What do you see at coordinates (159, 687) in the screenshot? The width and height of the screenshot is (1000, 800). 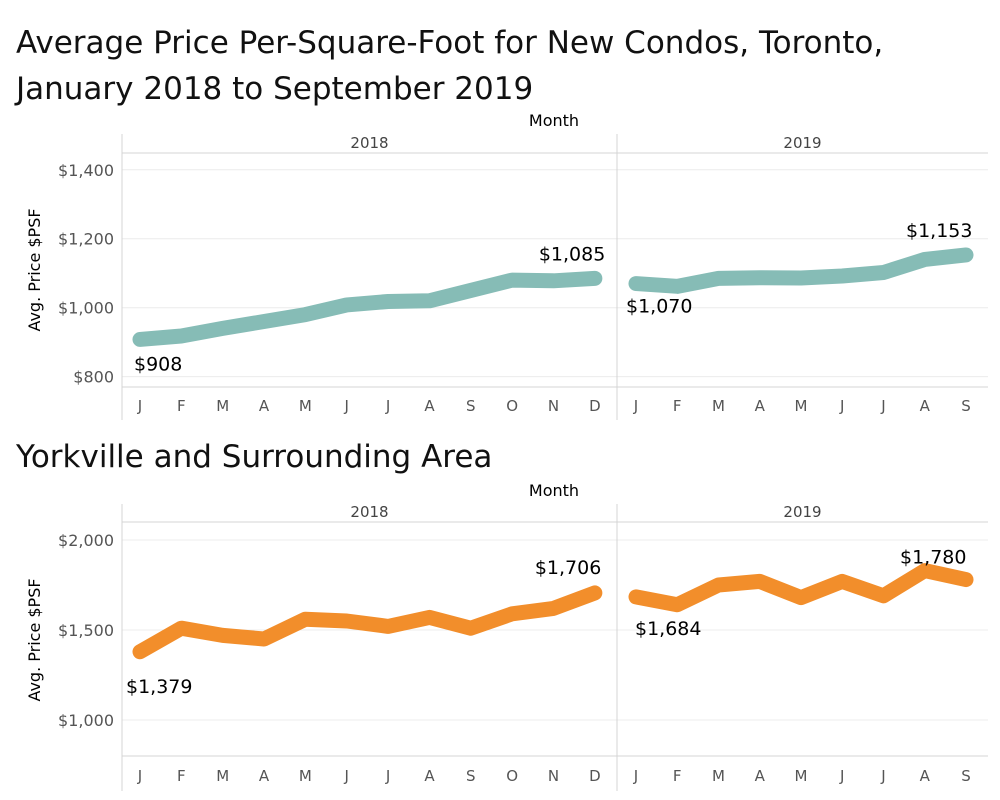 I see `data-label: $1,379` at bounding box center [159, 687].